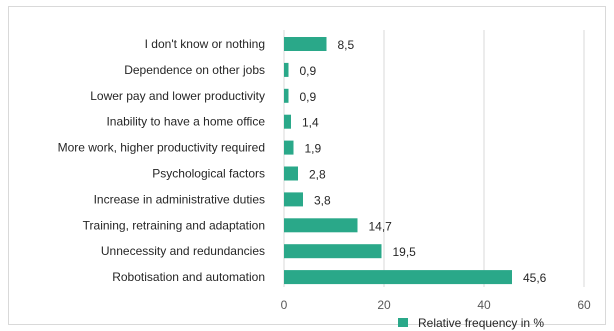  I want to click on data-label: 2,8, so click(317, 175).